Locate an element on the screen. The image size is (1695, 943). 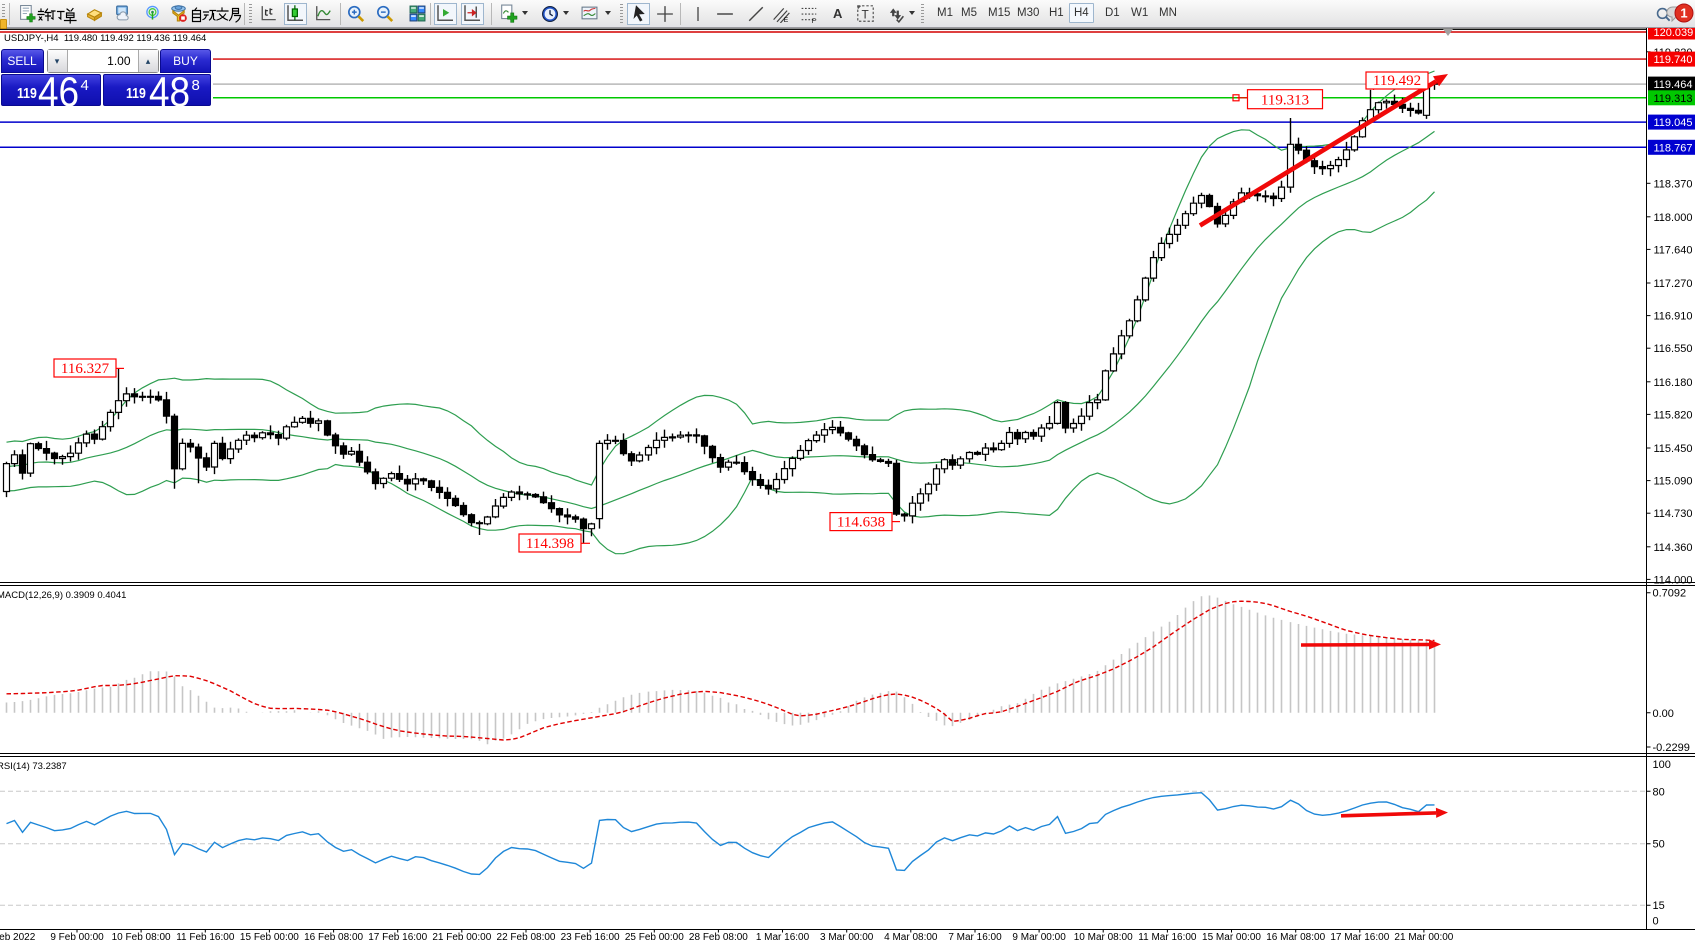
svg-text: 119.045 is located at coordinates (1673, 123).